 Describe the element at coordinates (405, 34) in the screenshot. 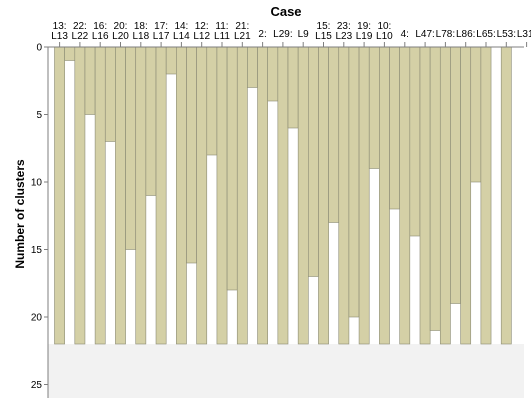

I see `case-label-18: 4:` at that location.